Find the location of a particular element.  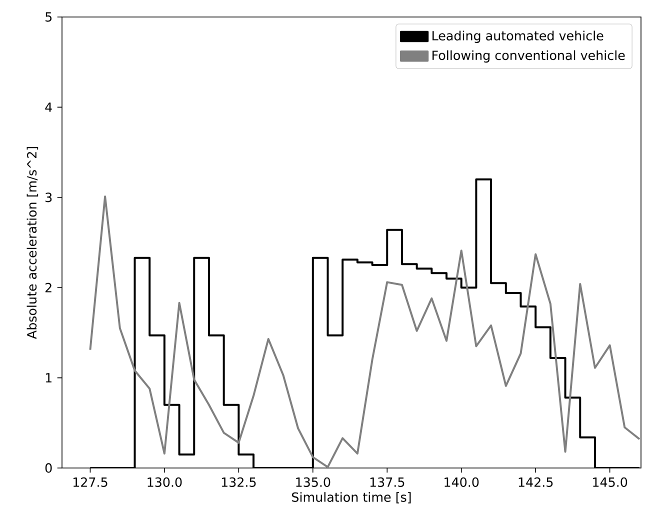

x-tick-label: 140.0 is located at coordinates (461, 482).